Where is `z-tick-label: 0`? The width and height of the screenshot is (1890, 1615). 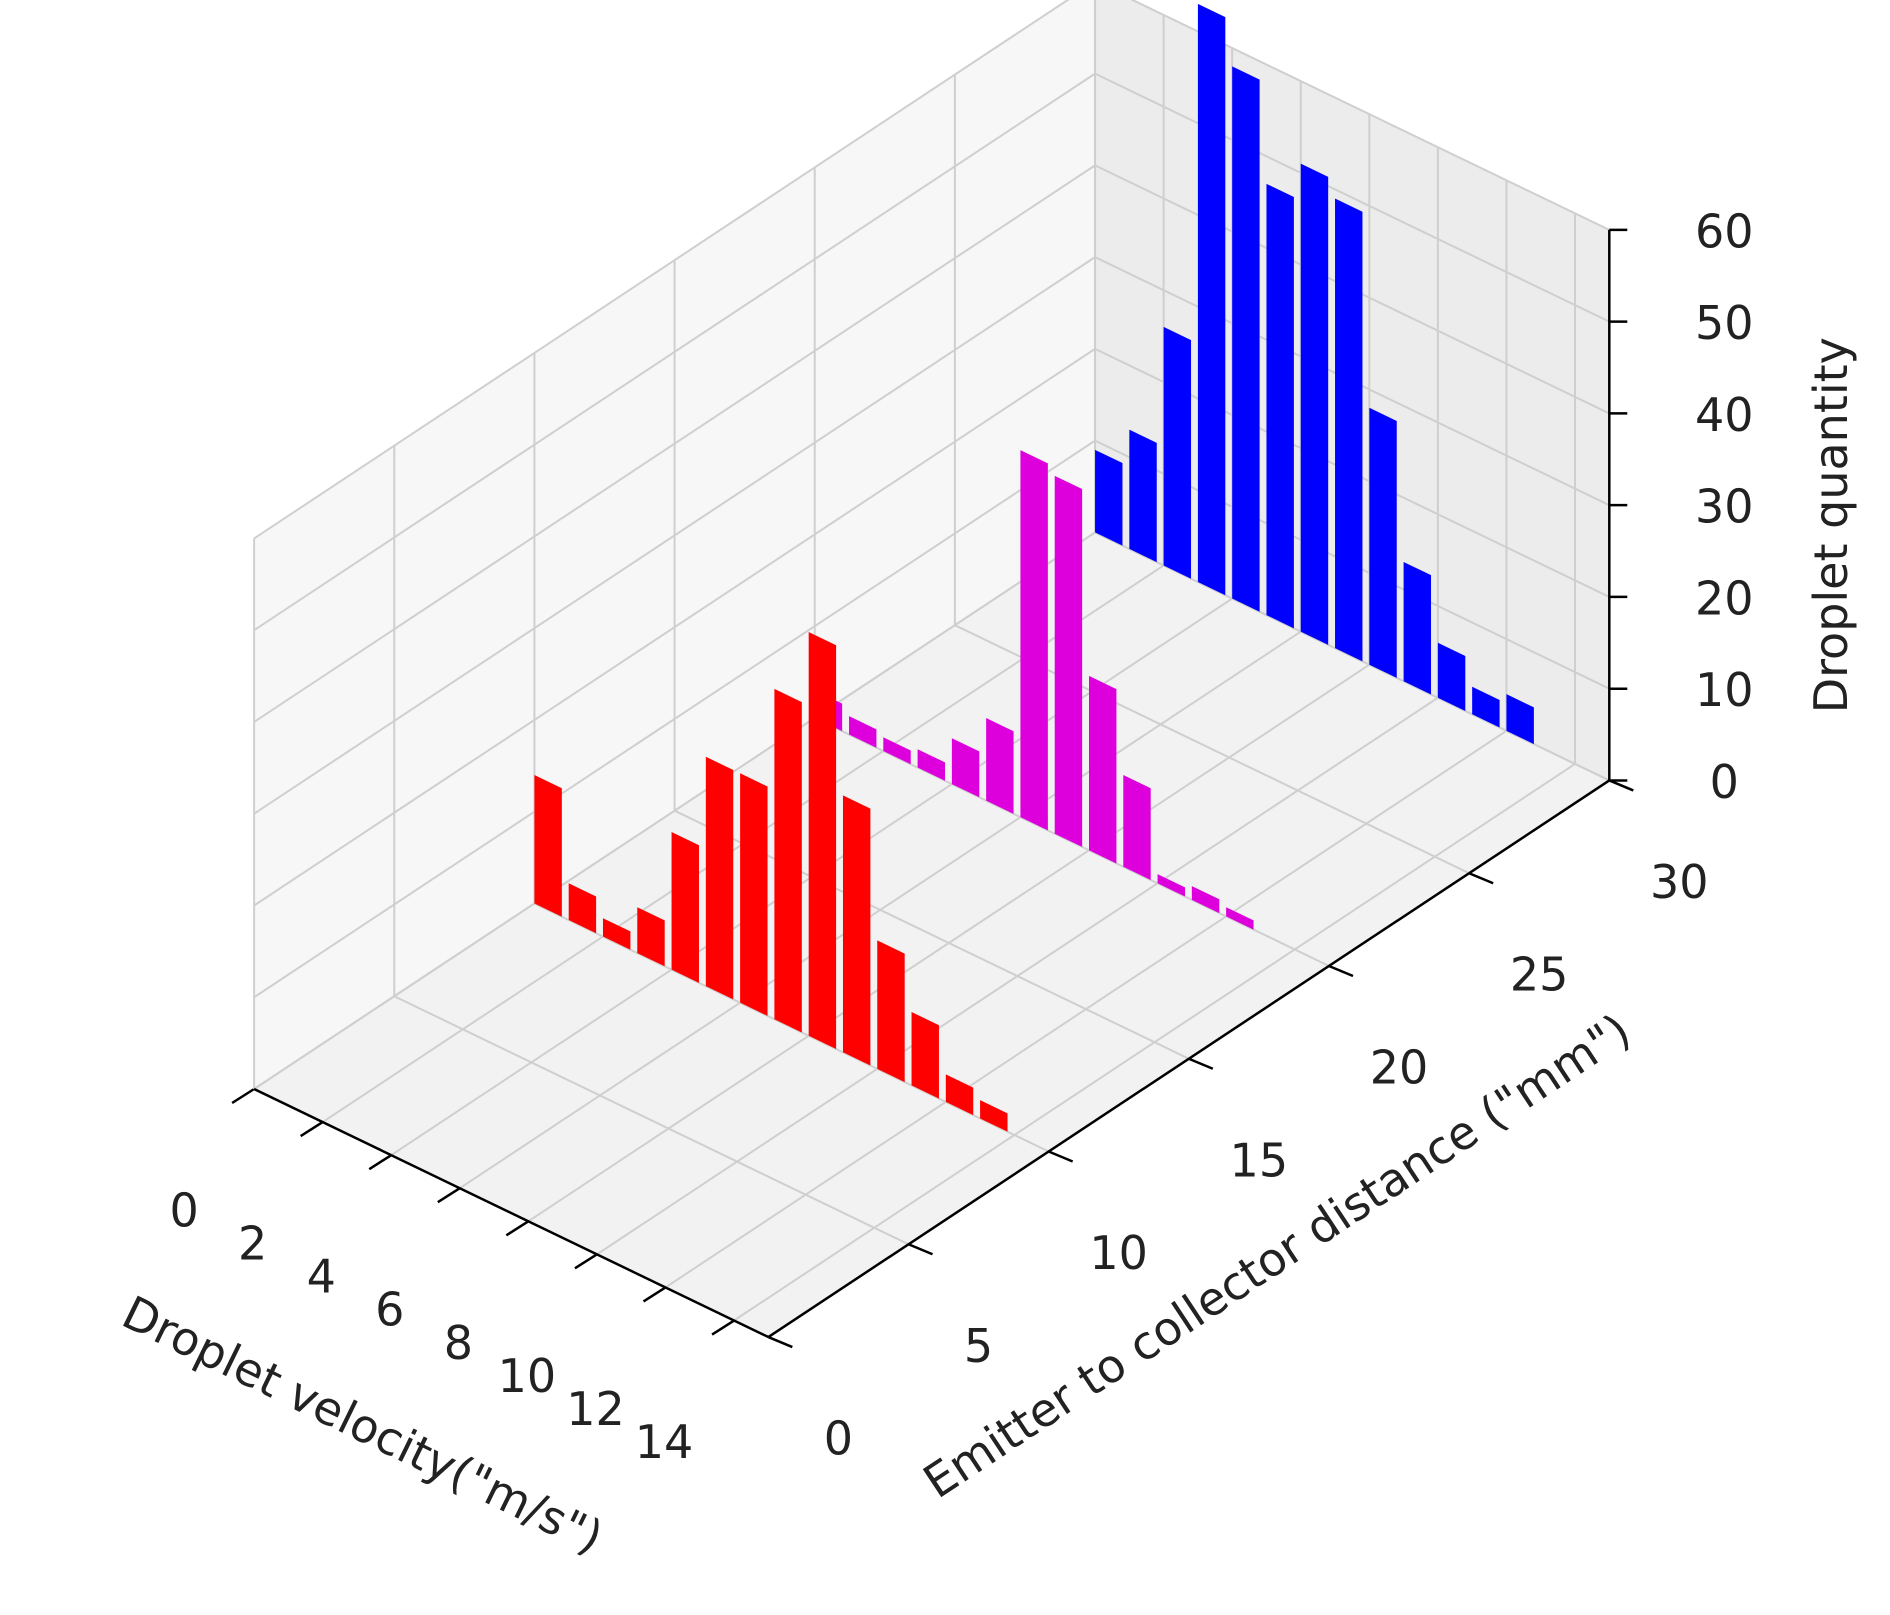
z-tick-label: 0 is located at coordinates (1724, 782).